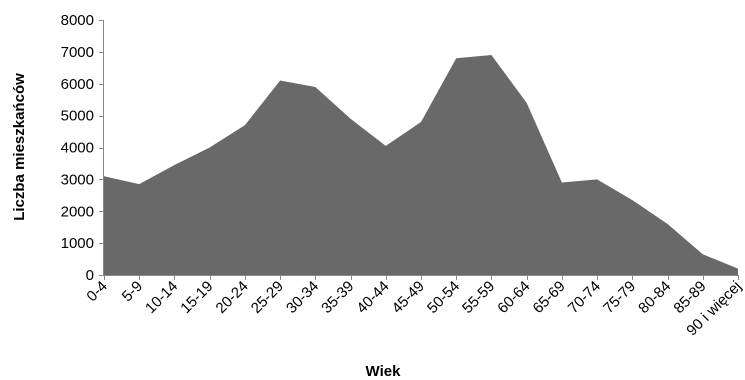 This screenshot has width=745, height=380. Describe the element at coordinates (513, 297) in the screenshot. I see `x-tick-label: 60-64` at that location.